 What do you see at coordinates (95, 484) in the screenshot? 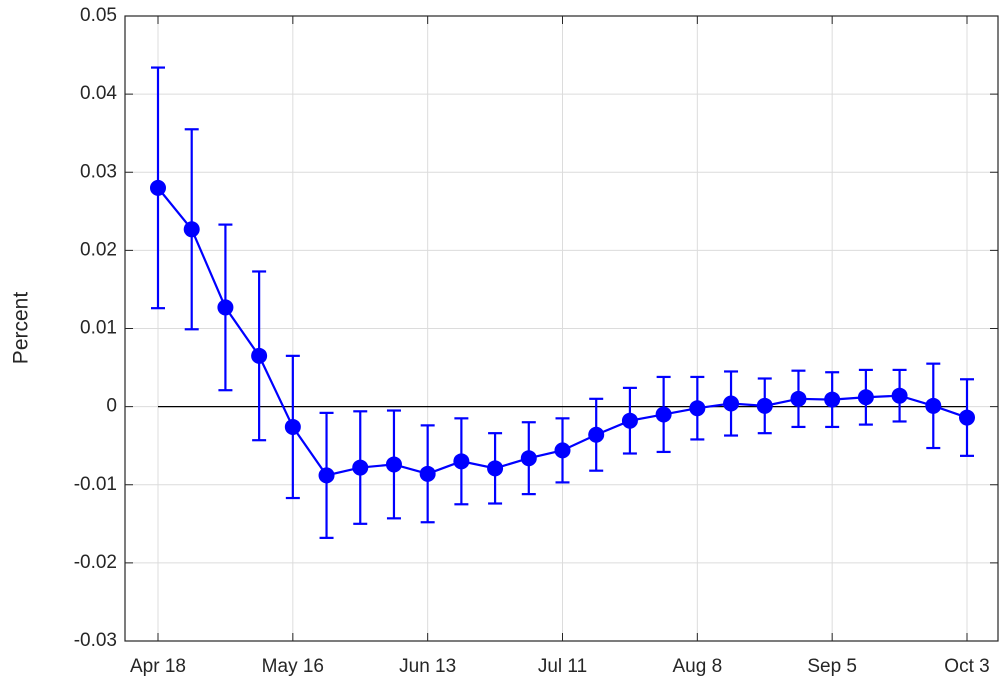
I see `y-tick-label: -0.01` at bounding box center [95, 484].